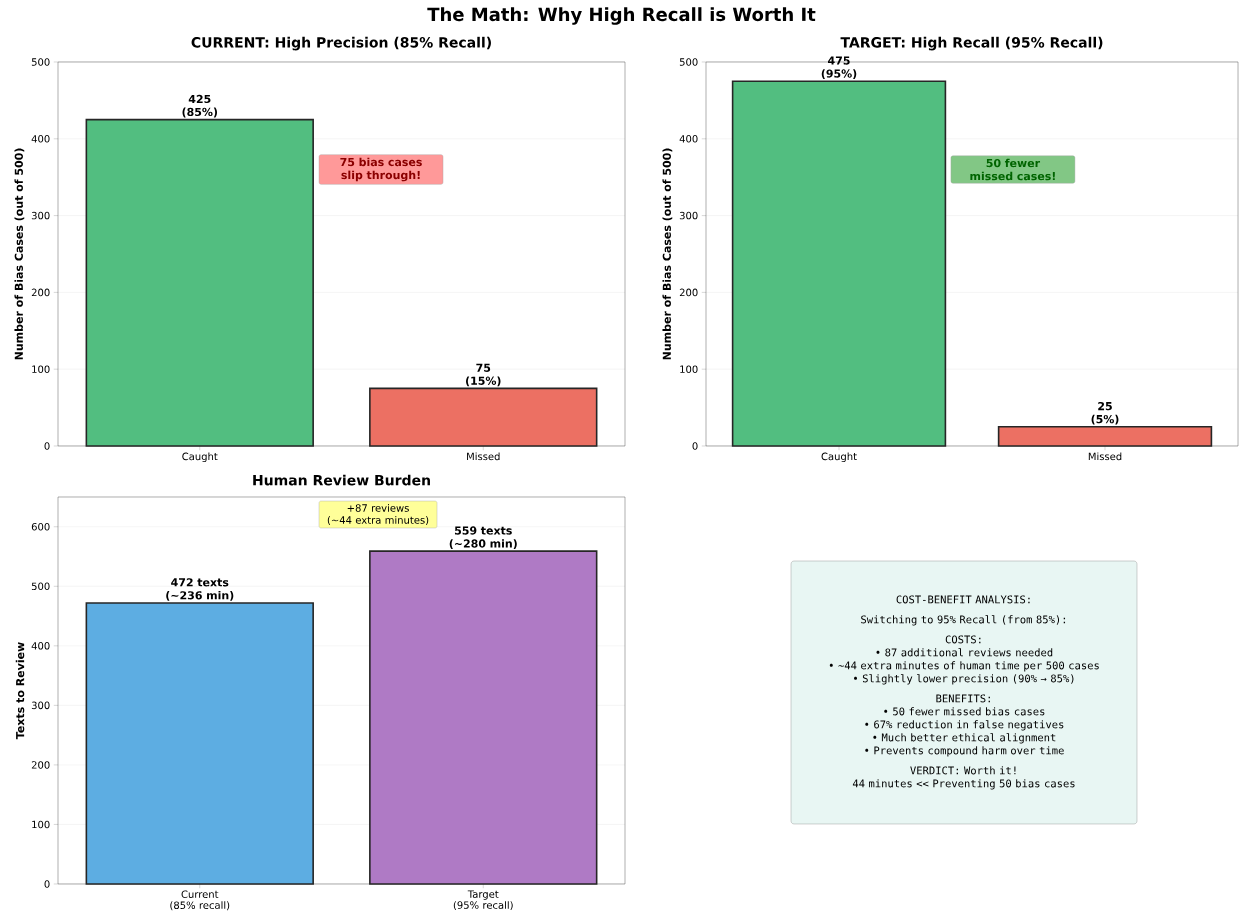 The height and width of the screenshot is (921, 1243). What do you see at coordinates (971, 43) in the screenshot?
I see `chart-title: TARGET: High Recall (95% Recall)` at bounding box center [971, 43].